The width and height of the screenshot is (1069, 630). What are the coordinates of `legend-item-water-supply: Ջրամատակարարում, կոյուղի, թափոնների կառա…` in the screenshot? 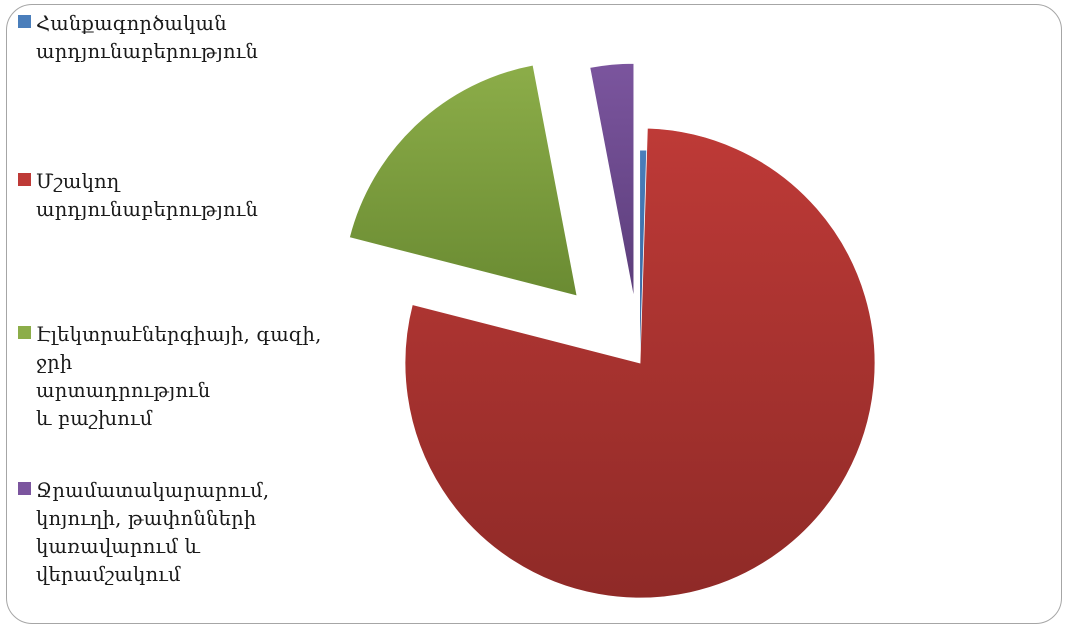 It's located at (143, 533).